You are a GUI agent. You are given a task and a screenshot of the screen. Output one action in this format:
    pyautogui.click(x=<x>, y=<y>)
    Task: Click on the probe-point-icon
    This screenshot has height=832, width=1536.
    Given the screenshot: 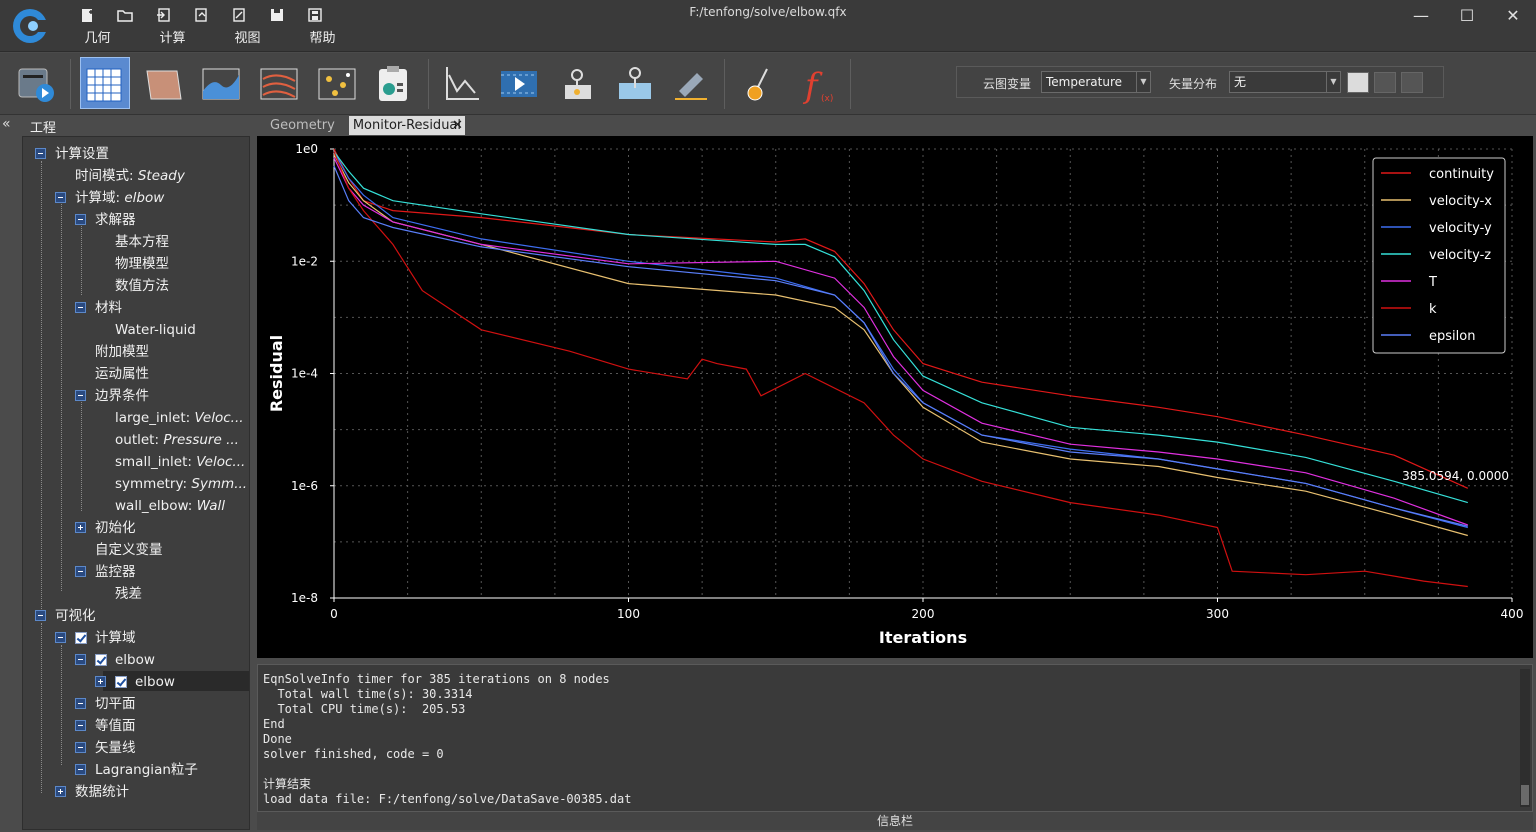 What is the action you would take?
    pyautogui.click(x=577, y=83)
    